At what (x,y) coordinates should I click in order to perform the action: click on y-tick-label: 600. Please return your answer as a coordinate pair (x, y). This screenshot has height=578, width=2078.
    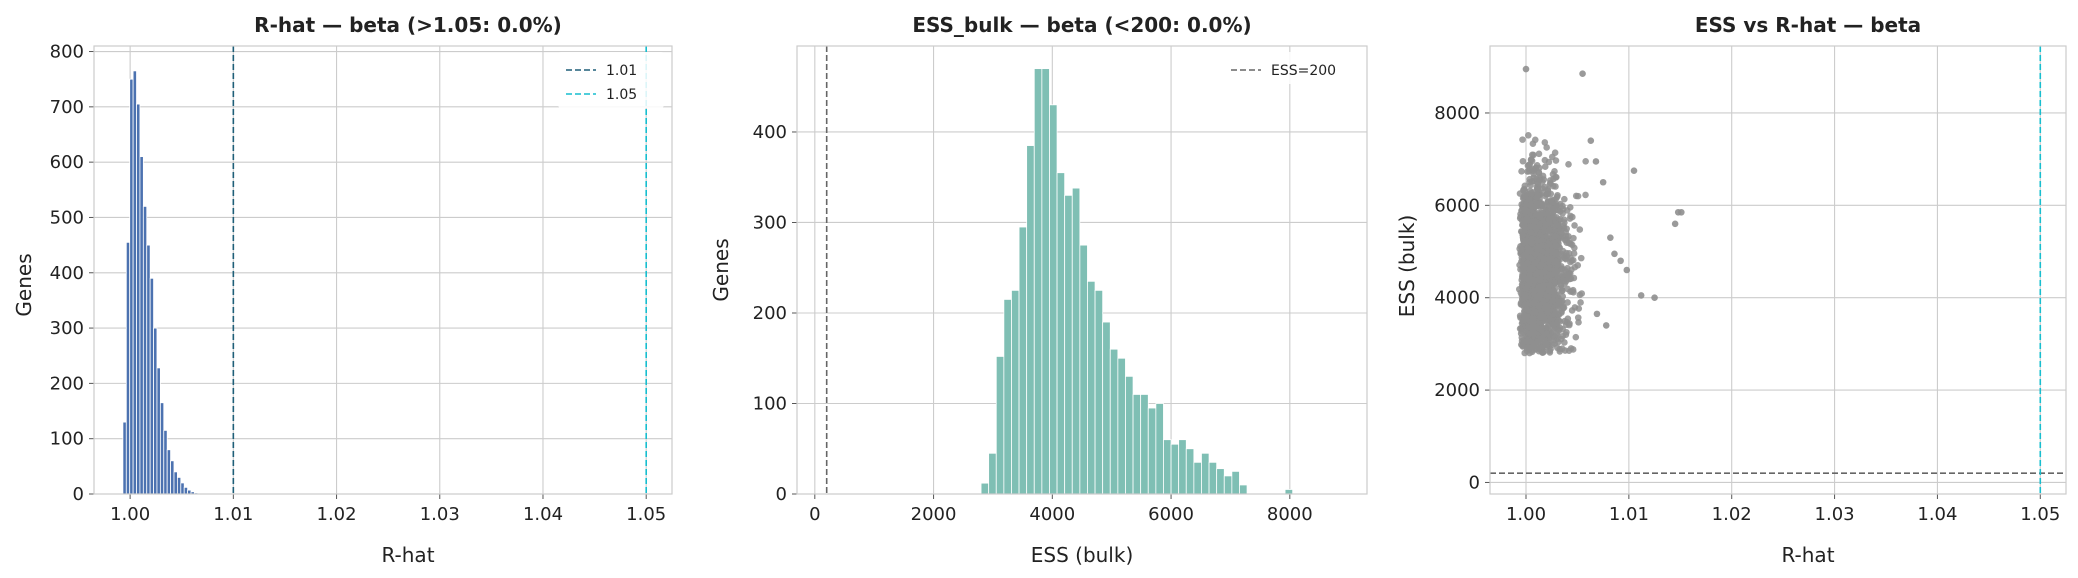
    Looking at the image, I should click on (67, 162).